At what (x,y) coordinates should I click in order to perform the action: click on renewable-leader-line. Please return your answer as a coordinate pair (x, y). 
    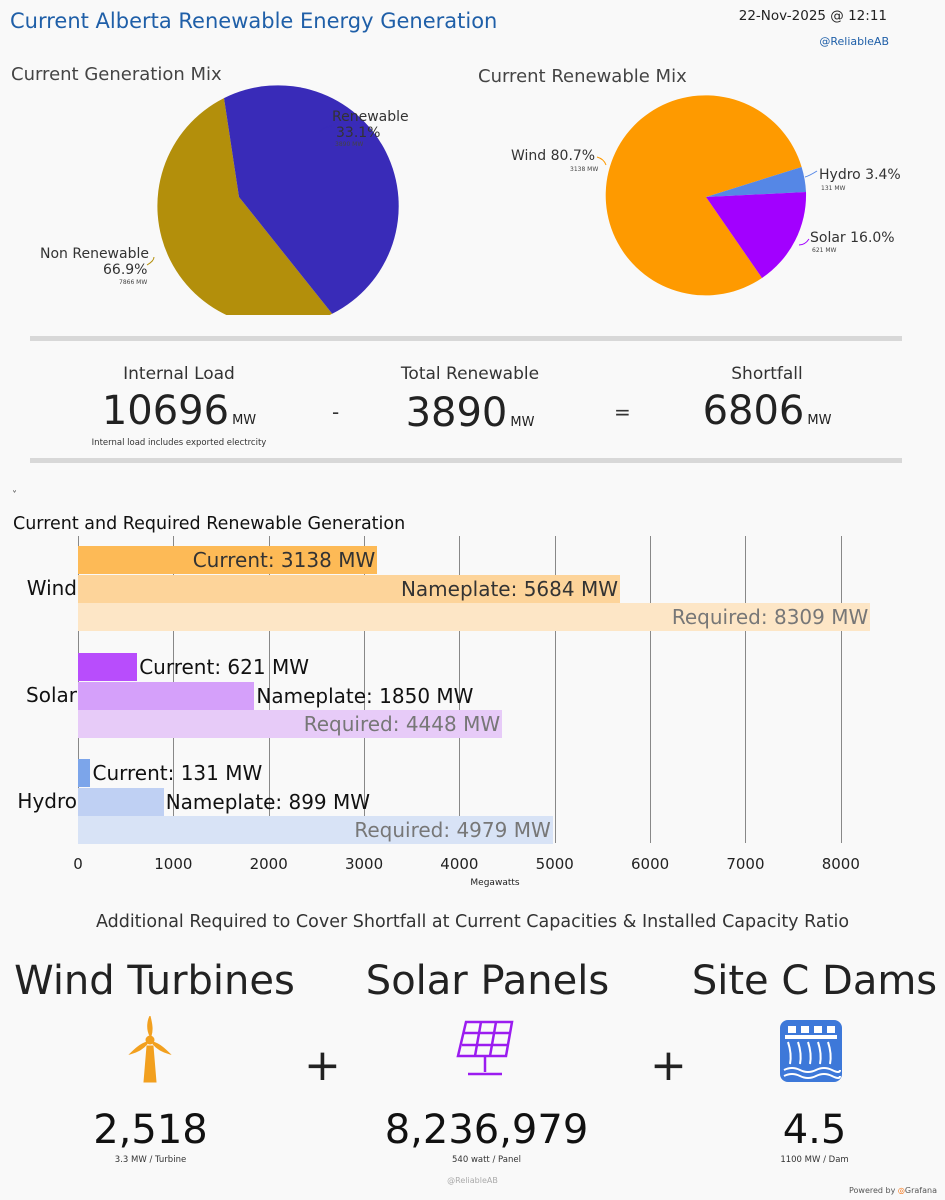
    Looking at the image, I should click on (326, 129).